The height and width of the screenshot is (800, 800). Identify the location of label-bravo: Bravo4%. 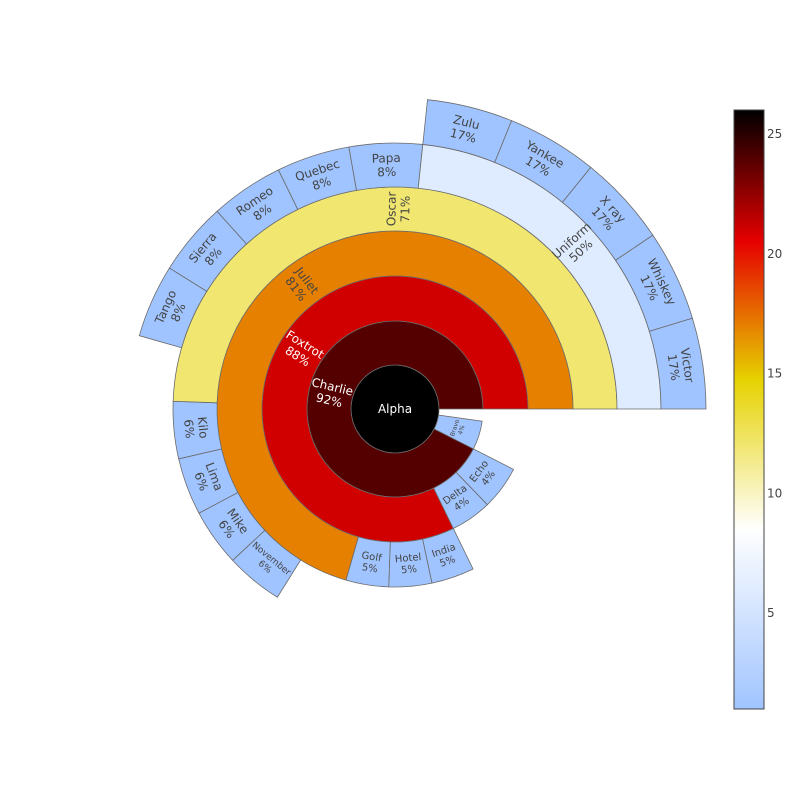
(458, 428).